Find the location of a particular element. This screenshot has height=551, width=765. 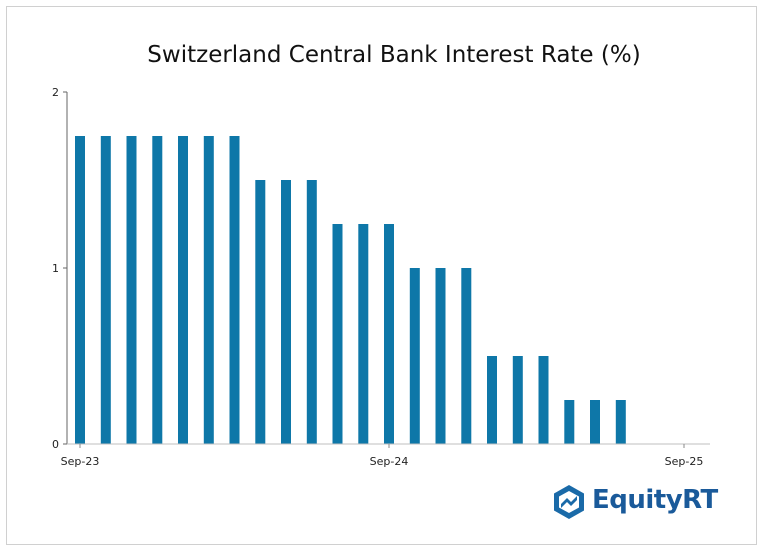

x-tick-label-sep-23: Sep-23 is located at coordinates (80, 461).